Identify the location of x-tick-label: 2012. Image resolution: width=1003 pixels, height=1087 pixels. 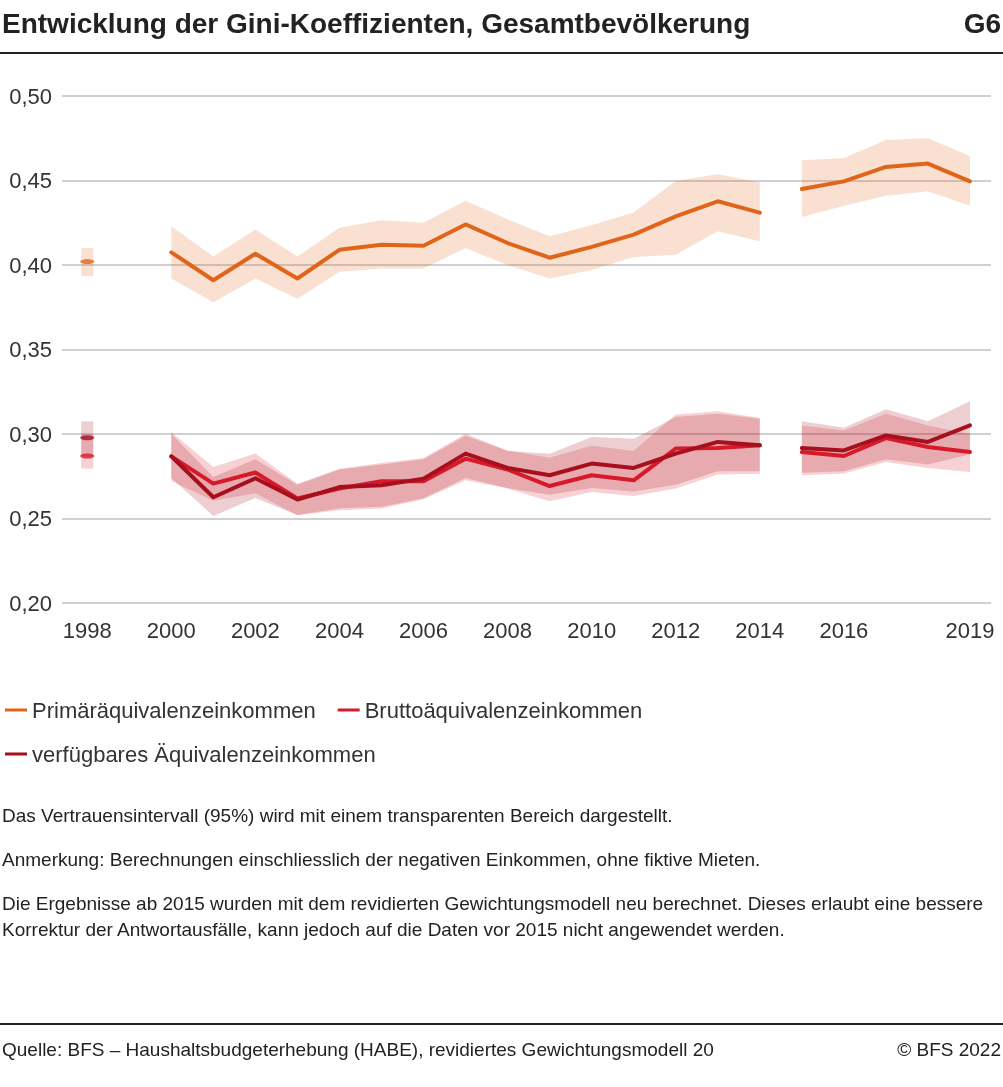
(676, 630).